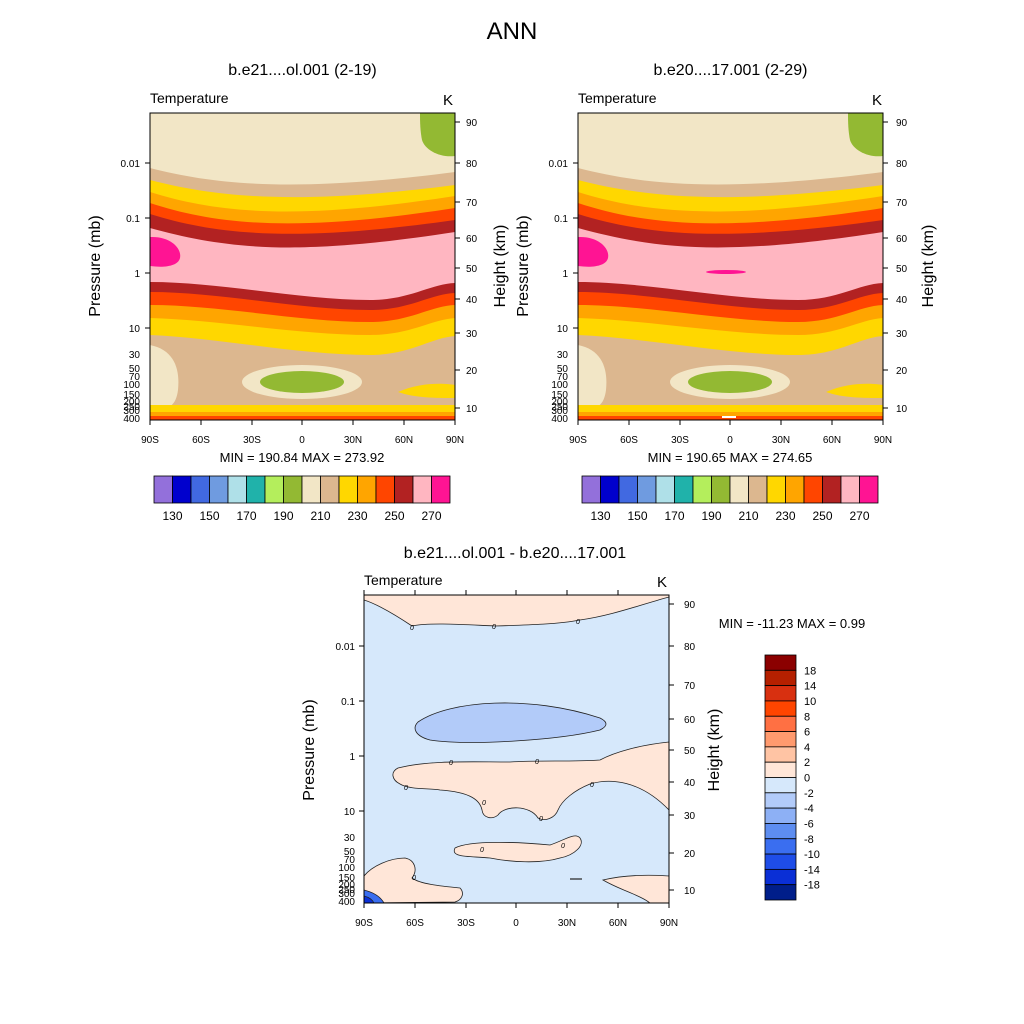 This screenshot has width=1024, height=1024. What do you see at coordinates (902, 239) in the screenshot?
I see `panel2-height-label: 60` at bounding box center [902, 239].